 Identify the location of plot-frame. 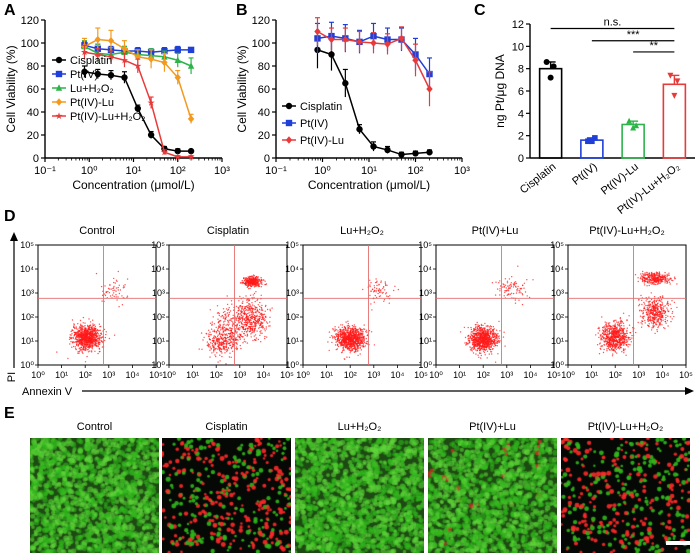
(228, 305).